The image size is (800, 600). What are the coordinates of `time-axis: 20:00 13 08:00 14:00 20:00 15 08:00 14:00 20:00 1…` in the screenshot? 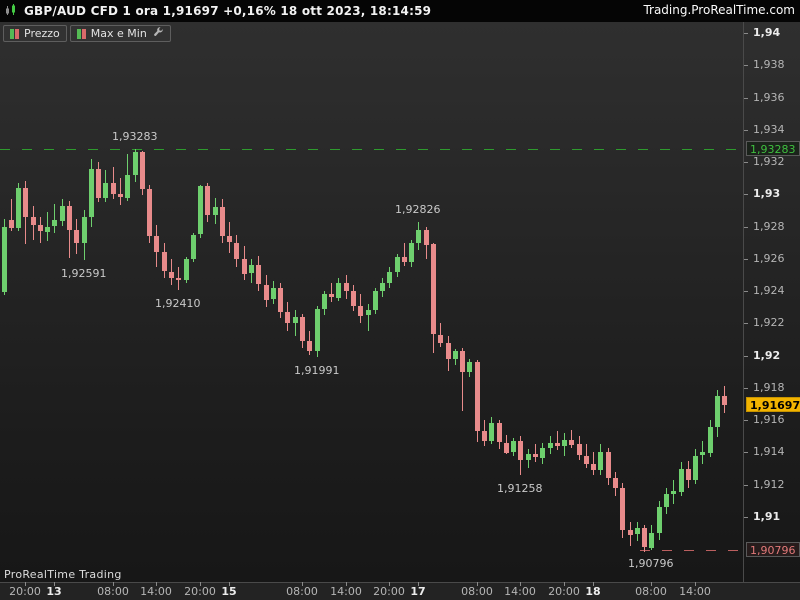 It's located at (400, 591).